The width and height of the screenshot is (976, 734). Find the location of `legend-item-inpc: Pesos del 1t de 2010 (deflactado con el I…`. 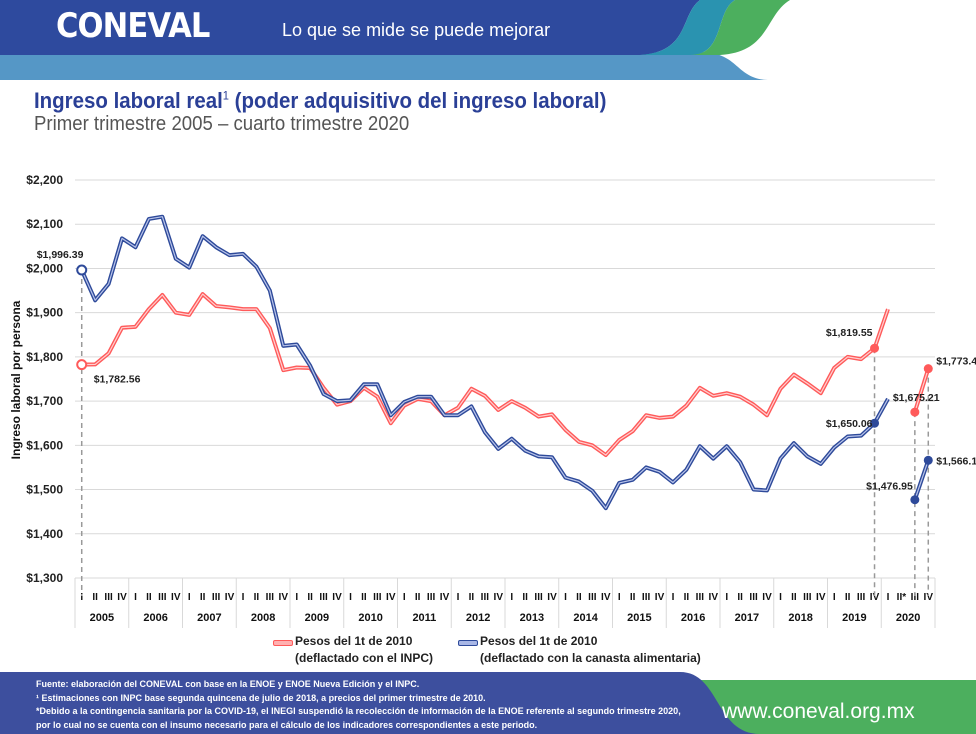

legend-item-inpc: Pesos del 1t de 2010 (deflactado con el I… is located at coordinates (353, 650).